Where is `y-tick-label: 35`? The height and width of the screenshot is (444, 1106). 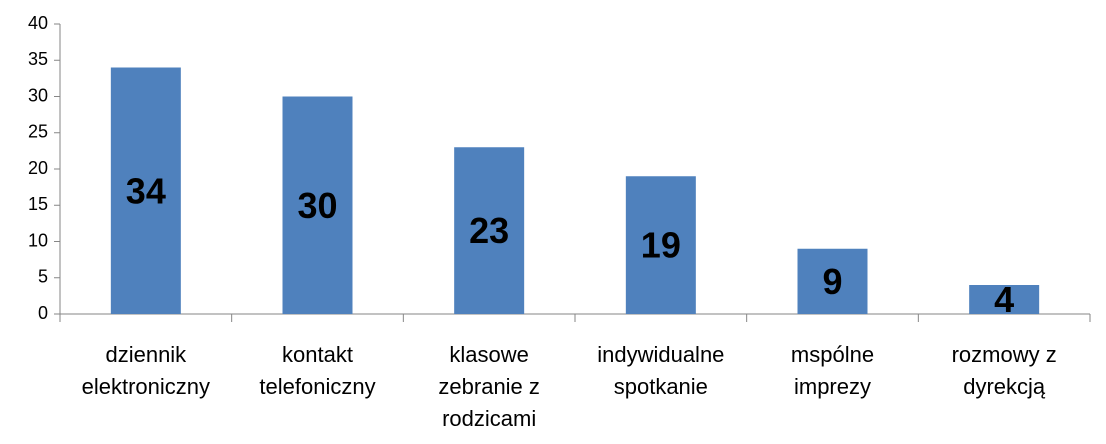
y-tick-label: 35 is located at coordinates (38, 59).